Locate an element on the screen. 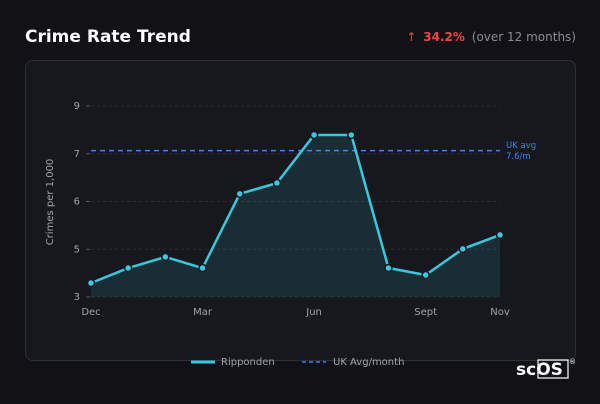 The image size is (600, 404). change-period: (over 12 months) is located at coordinates (524, 37).